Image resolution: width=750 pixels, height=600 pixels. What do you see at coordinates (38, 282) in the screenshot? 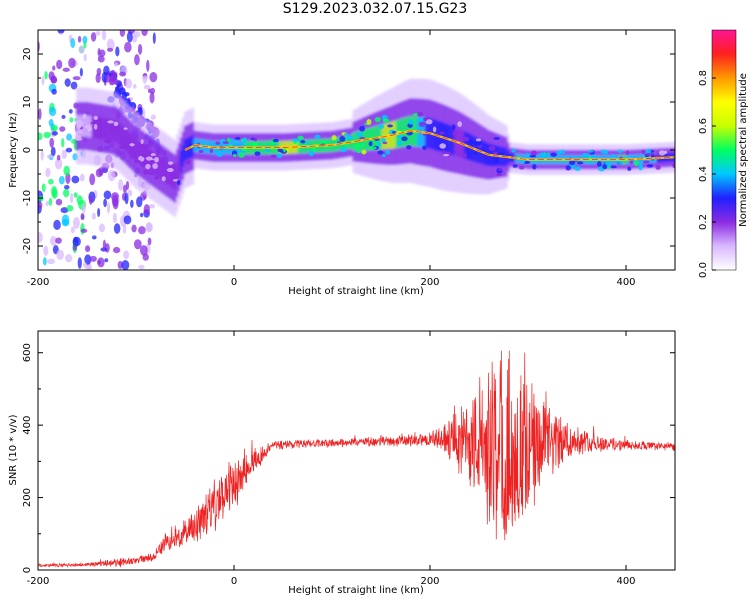
I see `spectrogram-x-tick-label: -200` at bounding box center [38, 282].